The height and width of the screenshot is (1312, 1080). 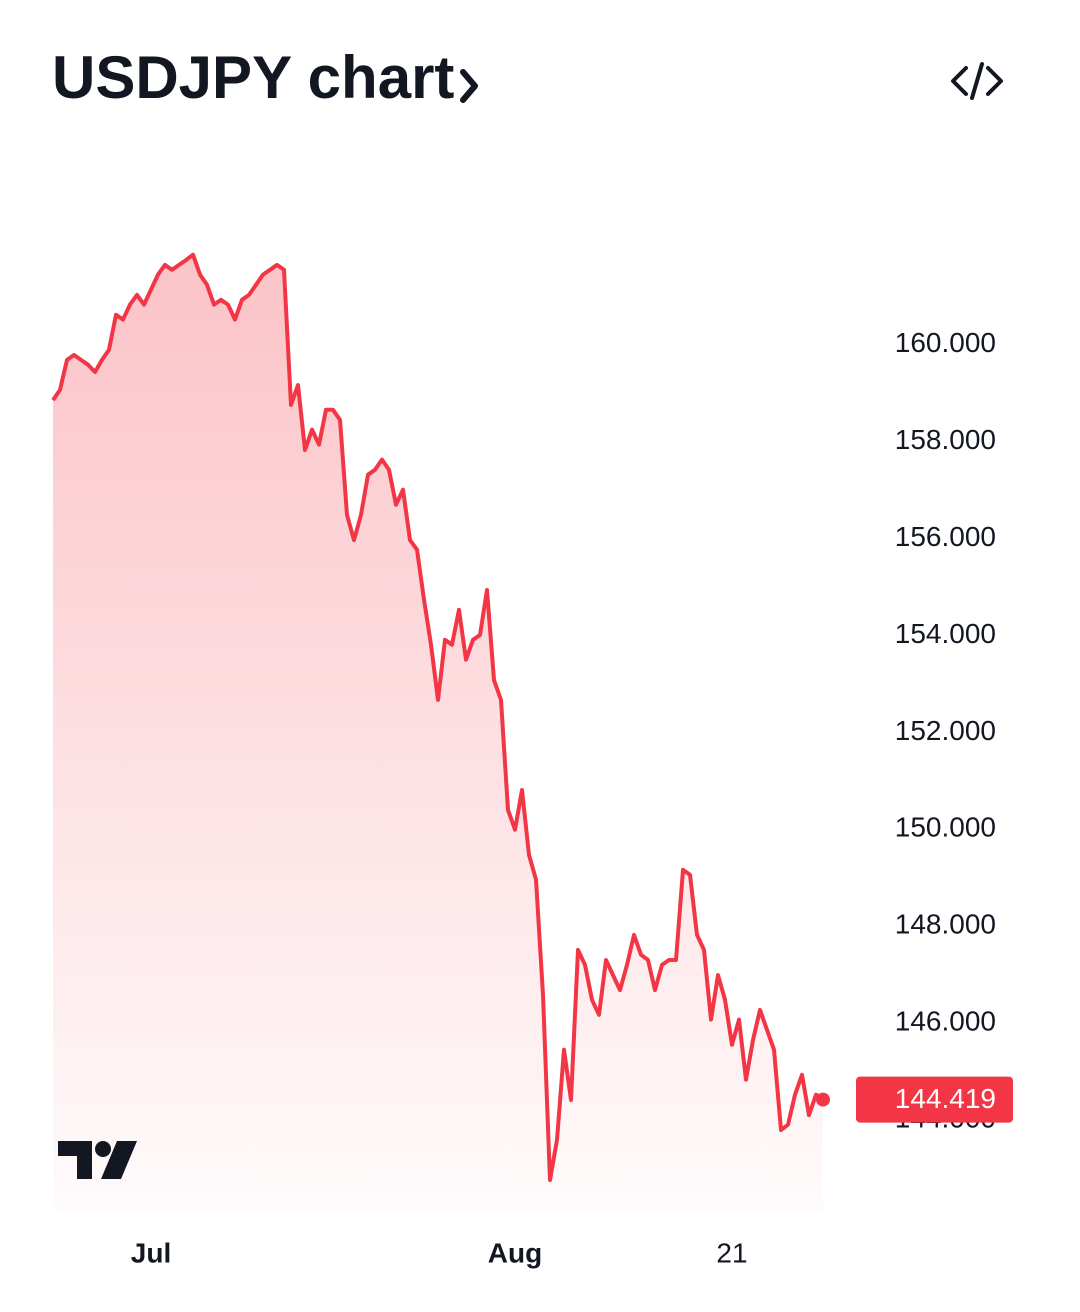 I want to click on x-tick-label: Aug, so click(x=515, y=1252).